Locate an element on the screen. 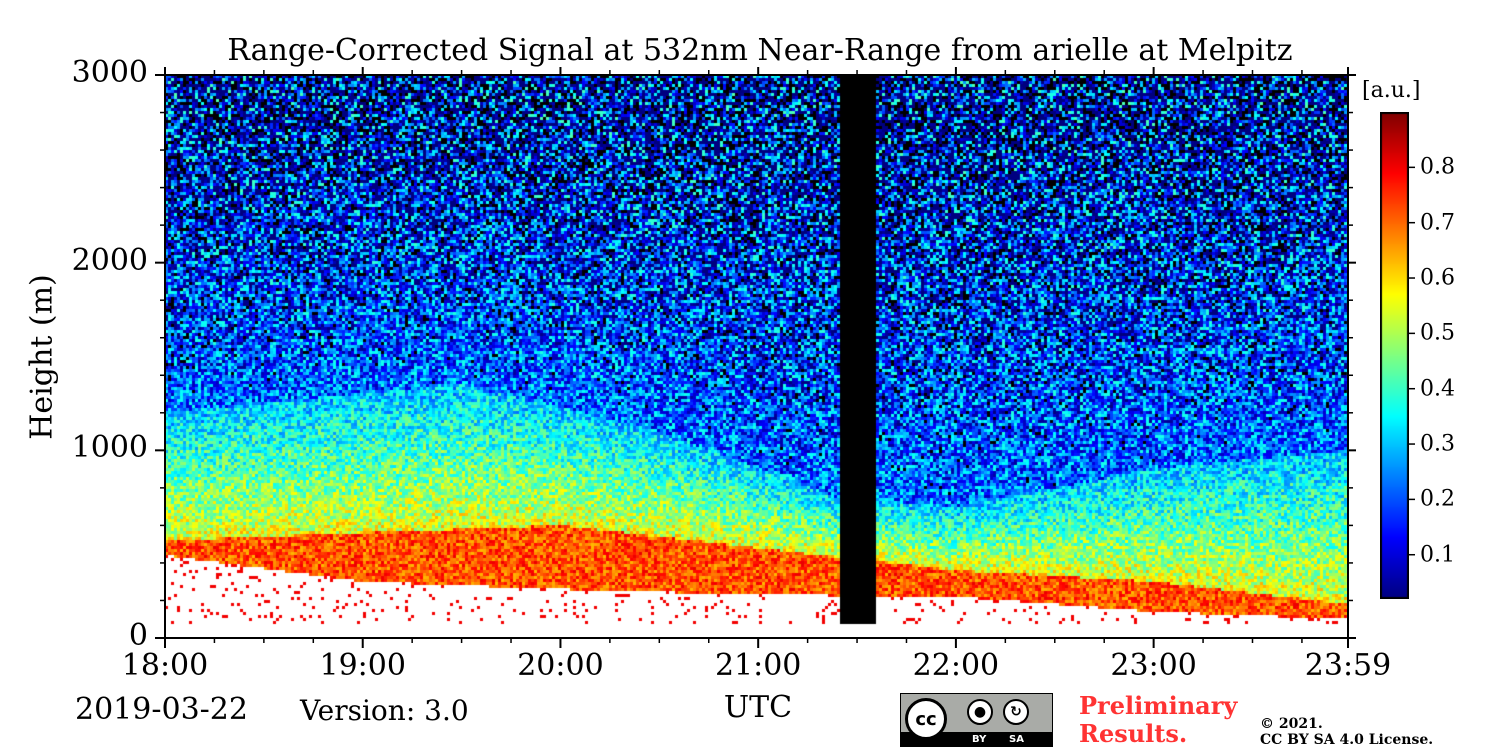  preliminary-notice: Preliminary Results. is located at coordinates (1158, 719).